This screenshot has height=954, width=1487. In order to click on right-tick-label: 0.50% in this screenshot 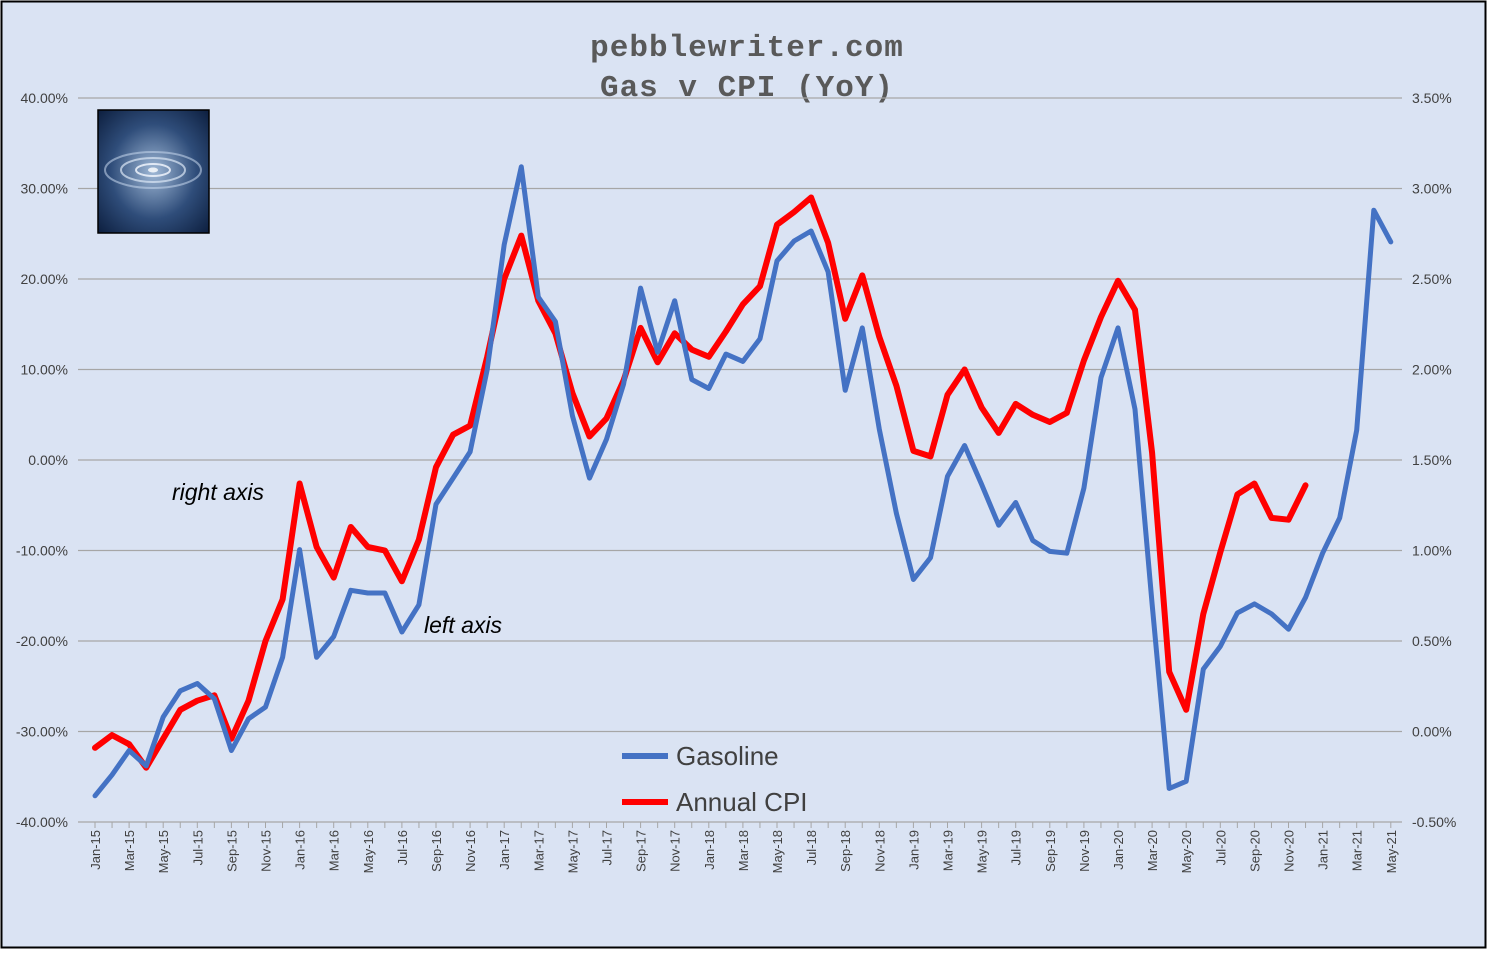, I will do `click(1432, 641)`.